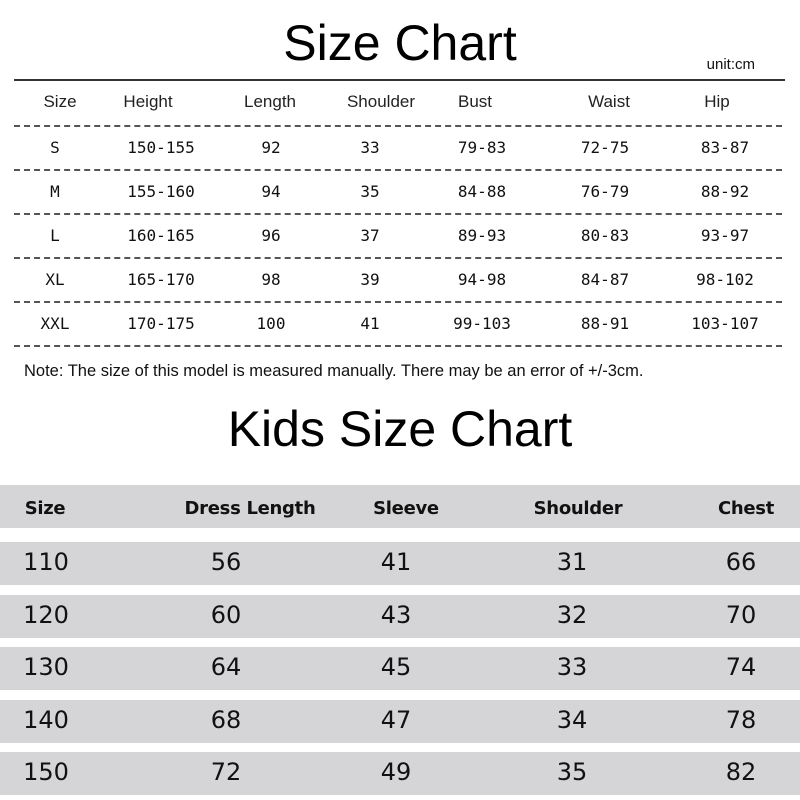 The height and width of the screenshot is (800, 800). What do you see at coordinates (226, 667) in the screenshot?
I see `kids-cell: 64` at bounding box center [226, 667].